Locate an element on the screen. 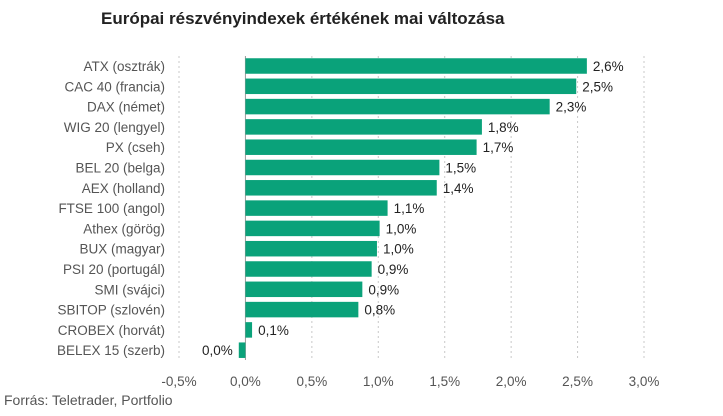 The width and height of the screenshot is (723, 416). value-label: 1,7% is located at coordinates (498, 147).